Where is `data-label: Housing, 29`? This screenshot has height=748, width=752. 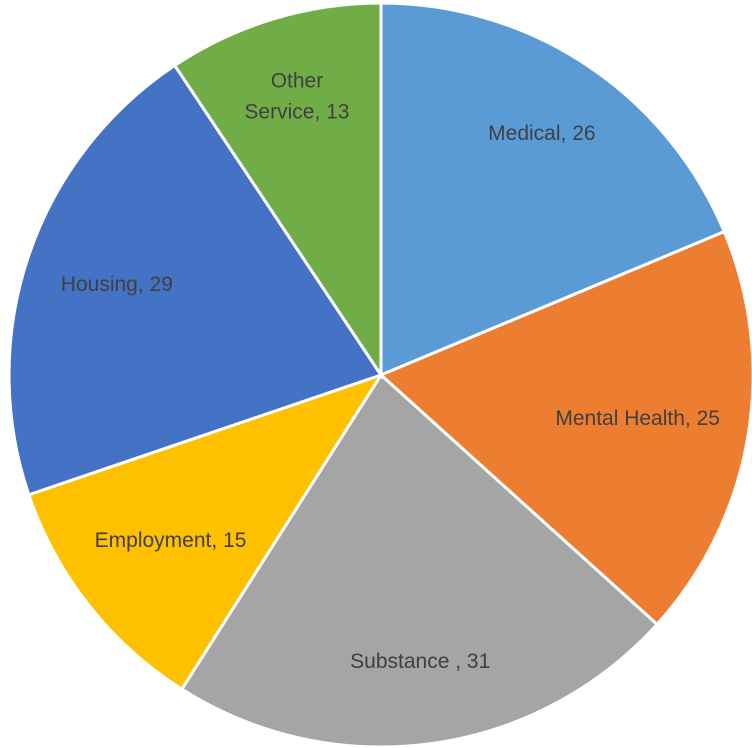 data-label: Housing, 29 is located at coordinates (116, 284).